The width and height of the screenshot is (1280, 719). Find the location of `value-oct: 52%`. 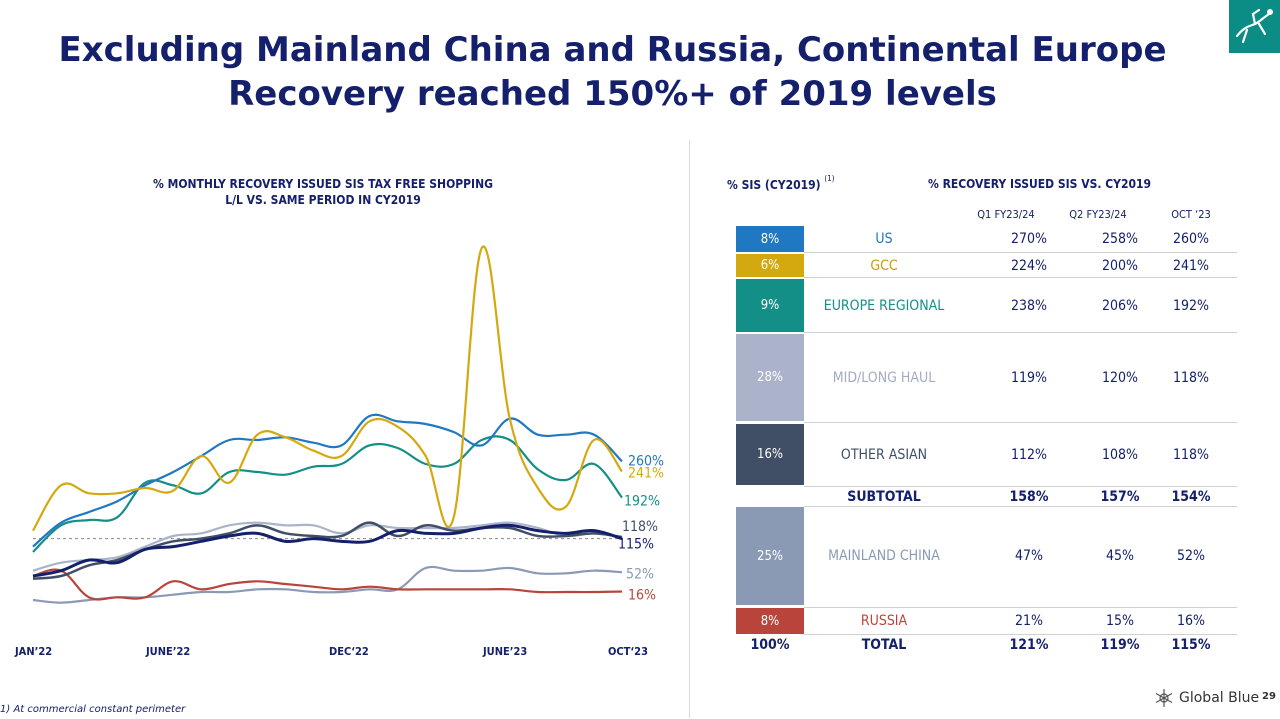

value-oct: 52% is located at coordinates (1191, 556).